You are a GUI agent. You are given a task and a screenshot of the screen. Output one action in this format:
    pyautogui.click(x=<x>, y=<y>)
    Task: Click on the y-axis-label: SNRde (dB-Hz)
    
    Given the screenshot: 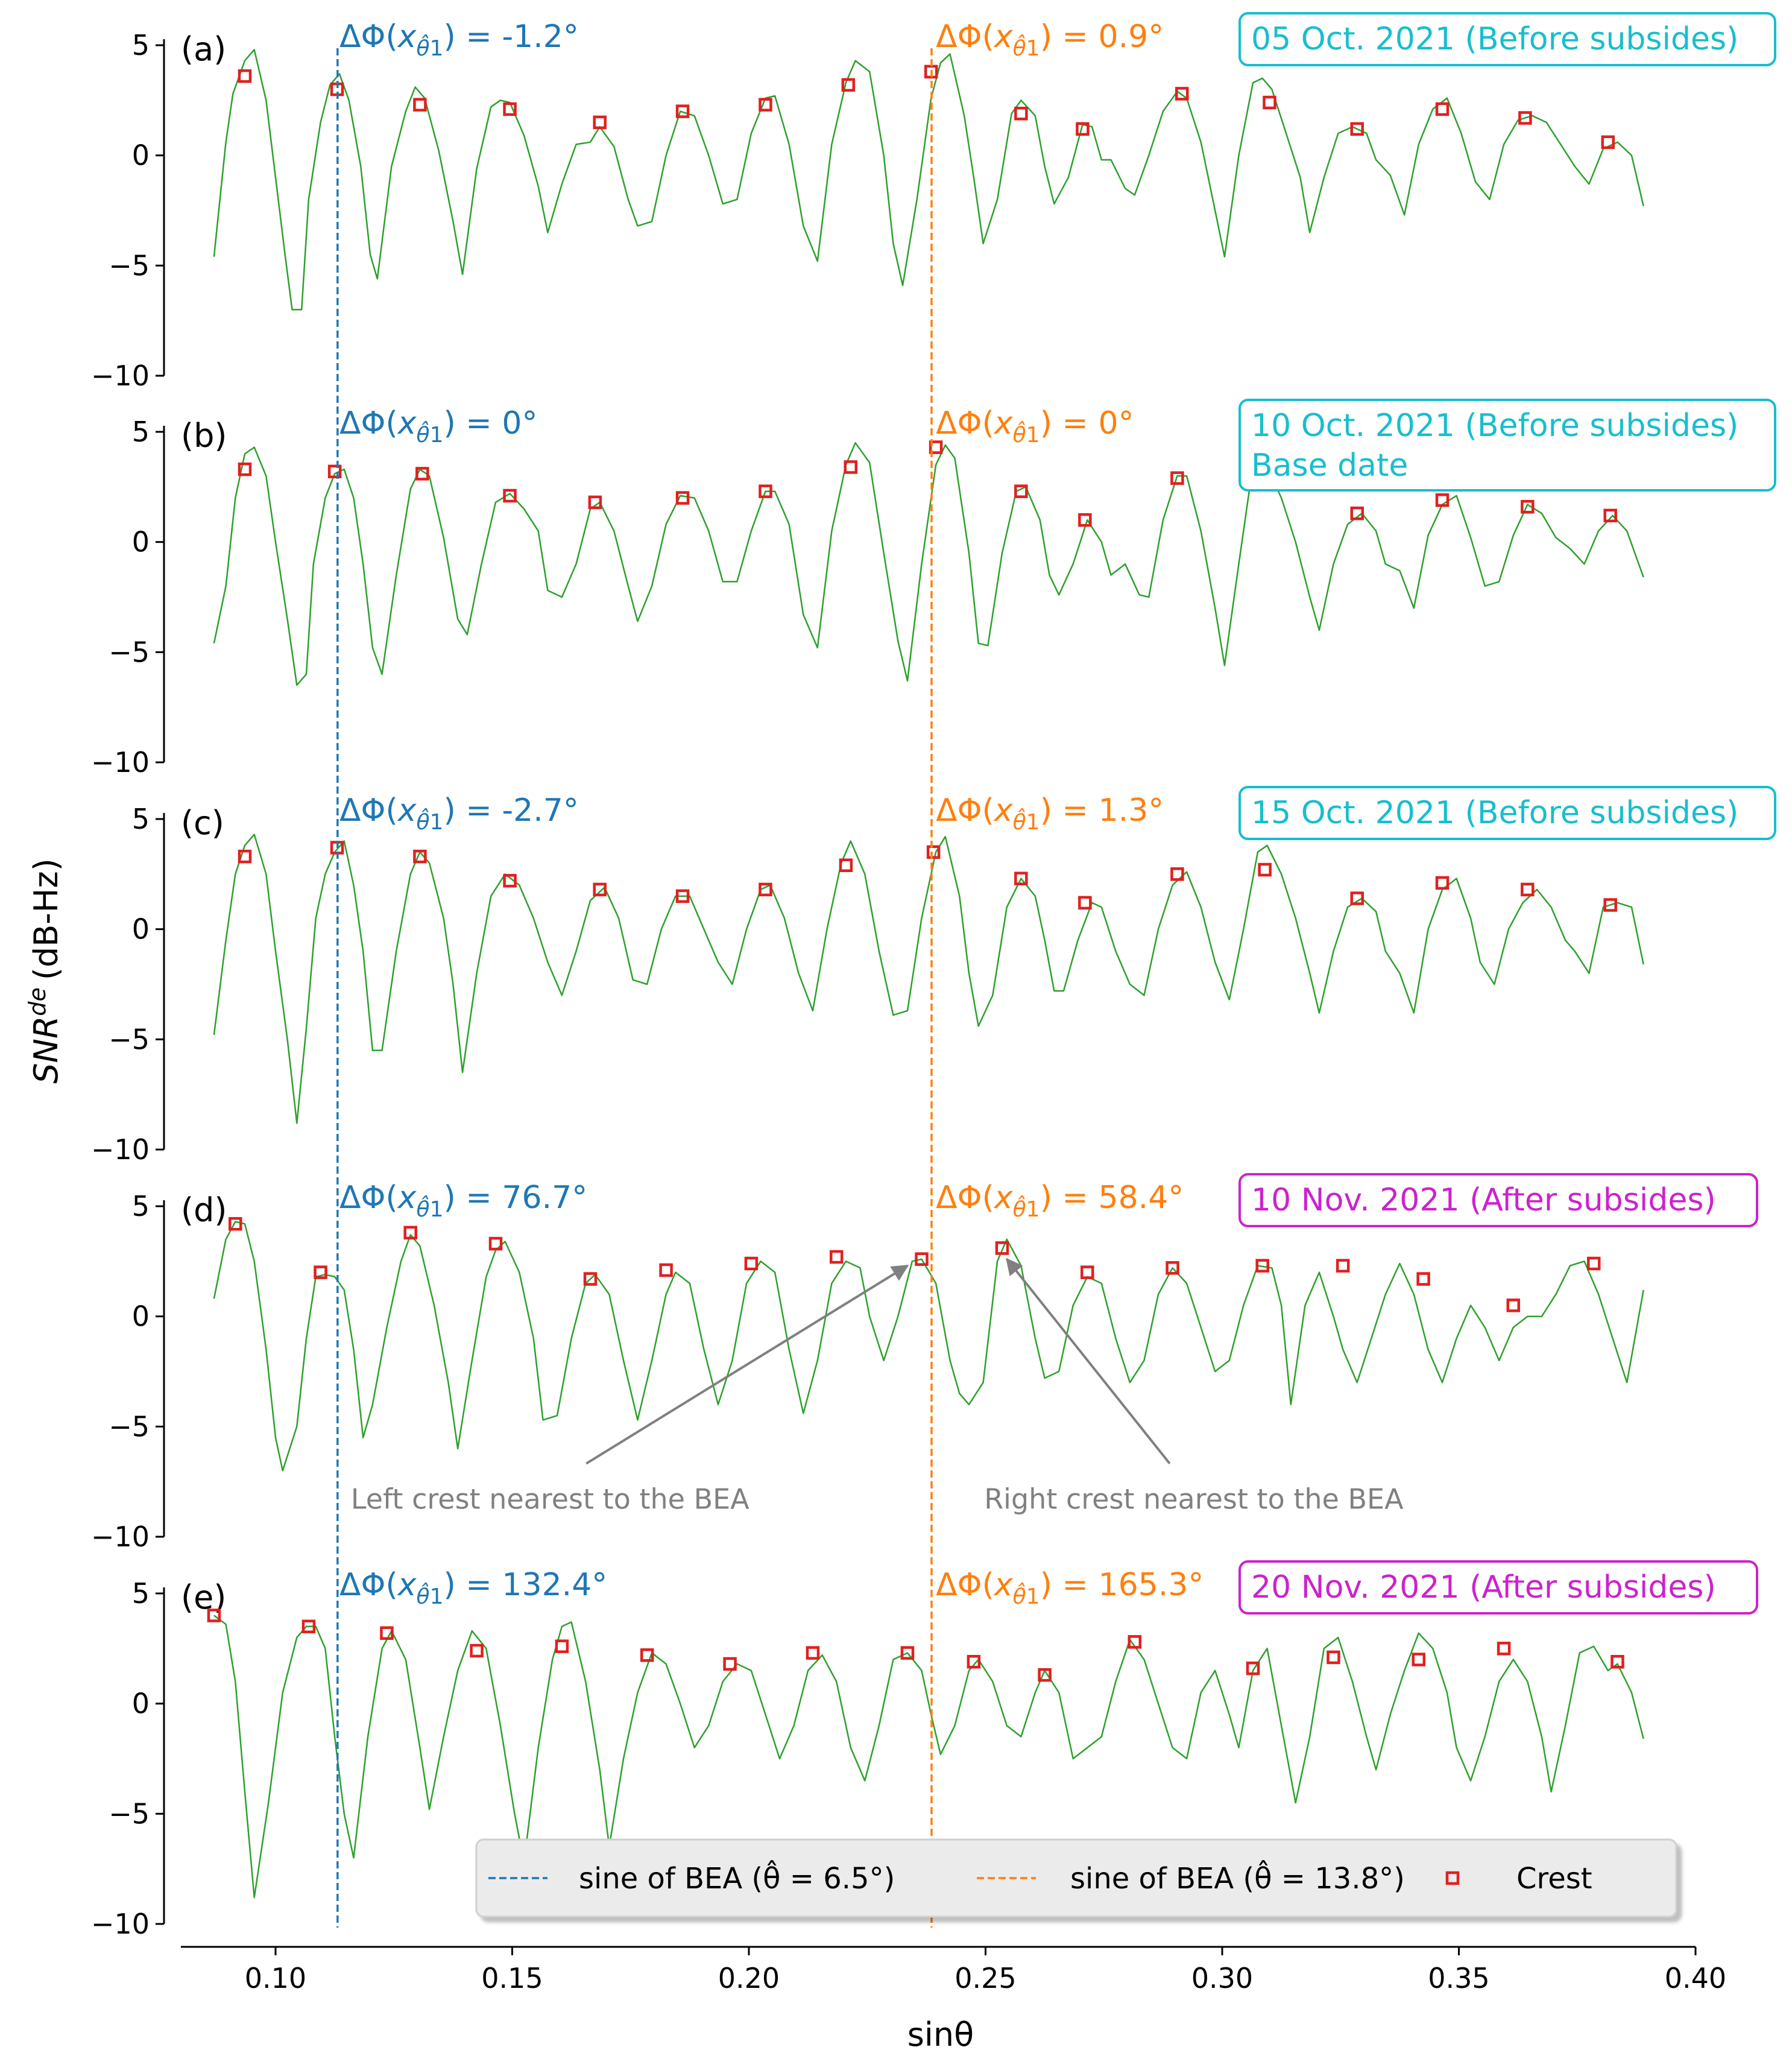 What is the action you would take?
    pyautogui.click(x=44, y=971)
    